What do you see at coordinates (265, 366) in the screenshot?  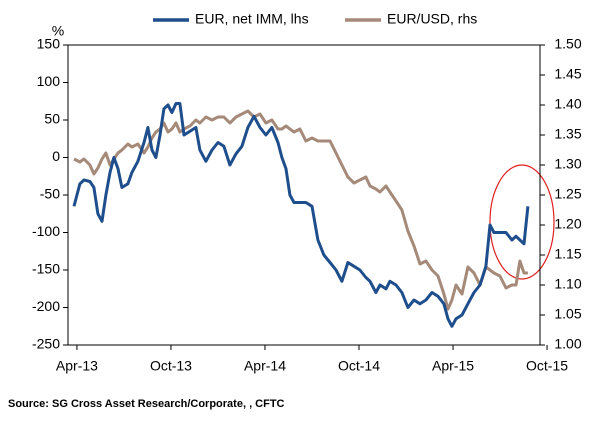 I see `x-tick-label: Apr-14` at bounding box center [265, 366].